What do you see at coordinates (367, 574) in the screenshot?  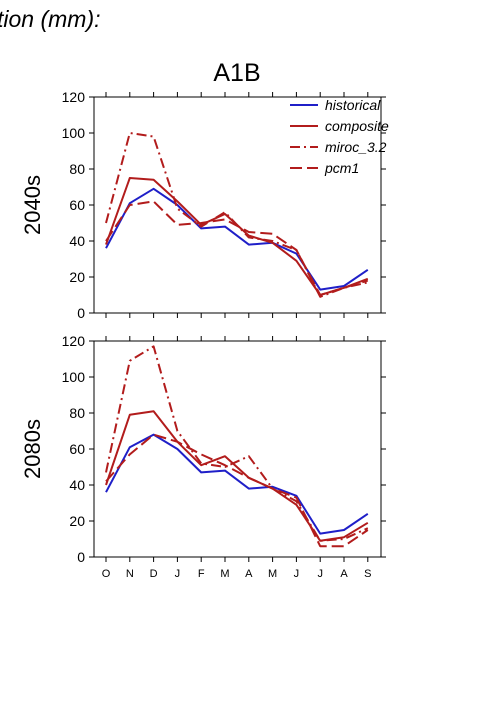 I see `x-tick-label: S` at bounding box center [367, 574].